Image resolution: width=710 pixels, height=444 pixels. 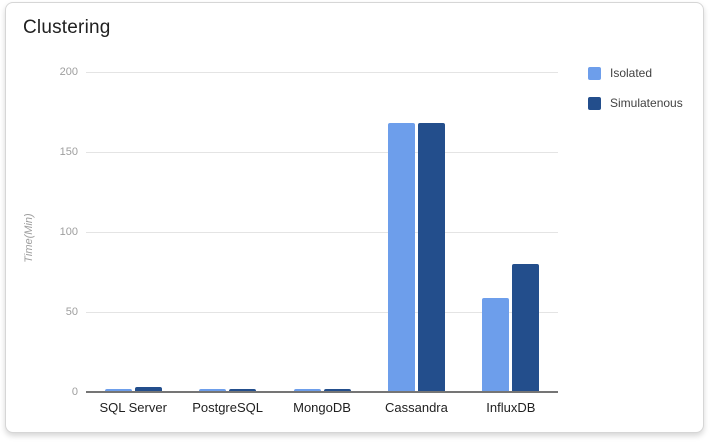 I want to click on x-axis-label-cassandra: Cassandra, so click(x=416, y=407).